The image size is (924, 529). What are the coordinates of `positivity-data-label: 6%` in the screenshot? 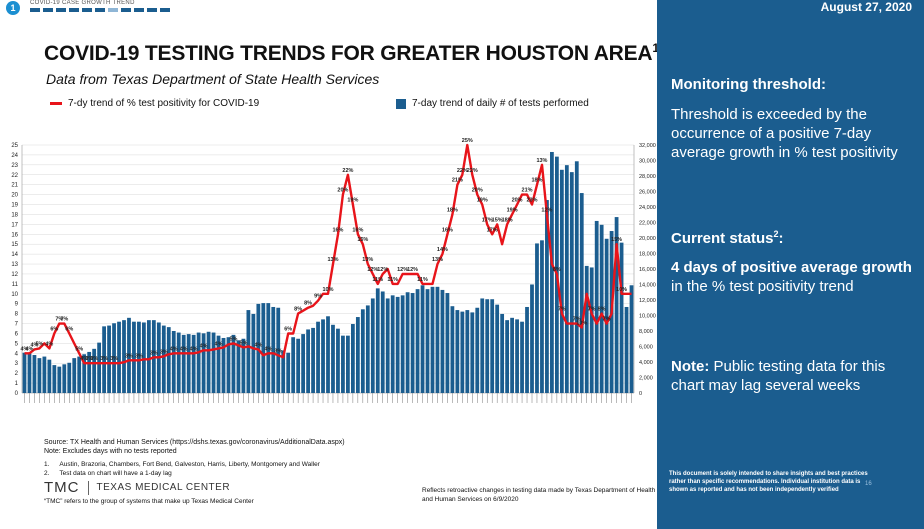 It's located at (288, 329).